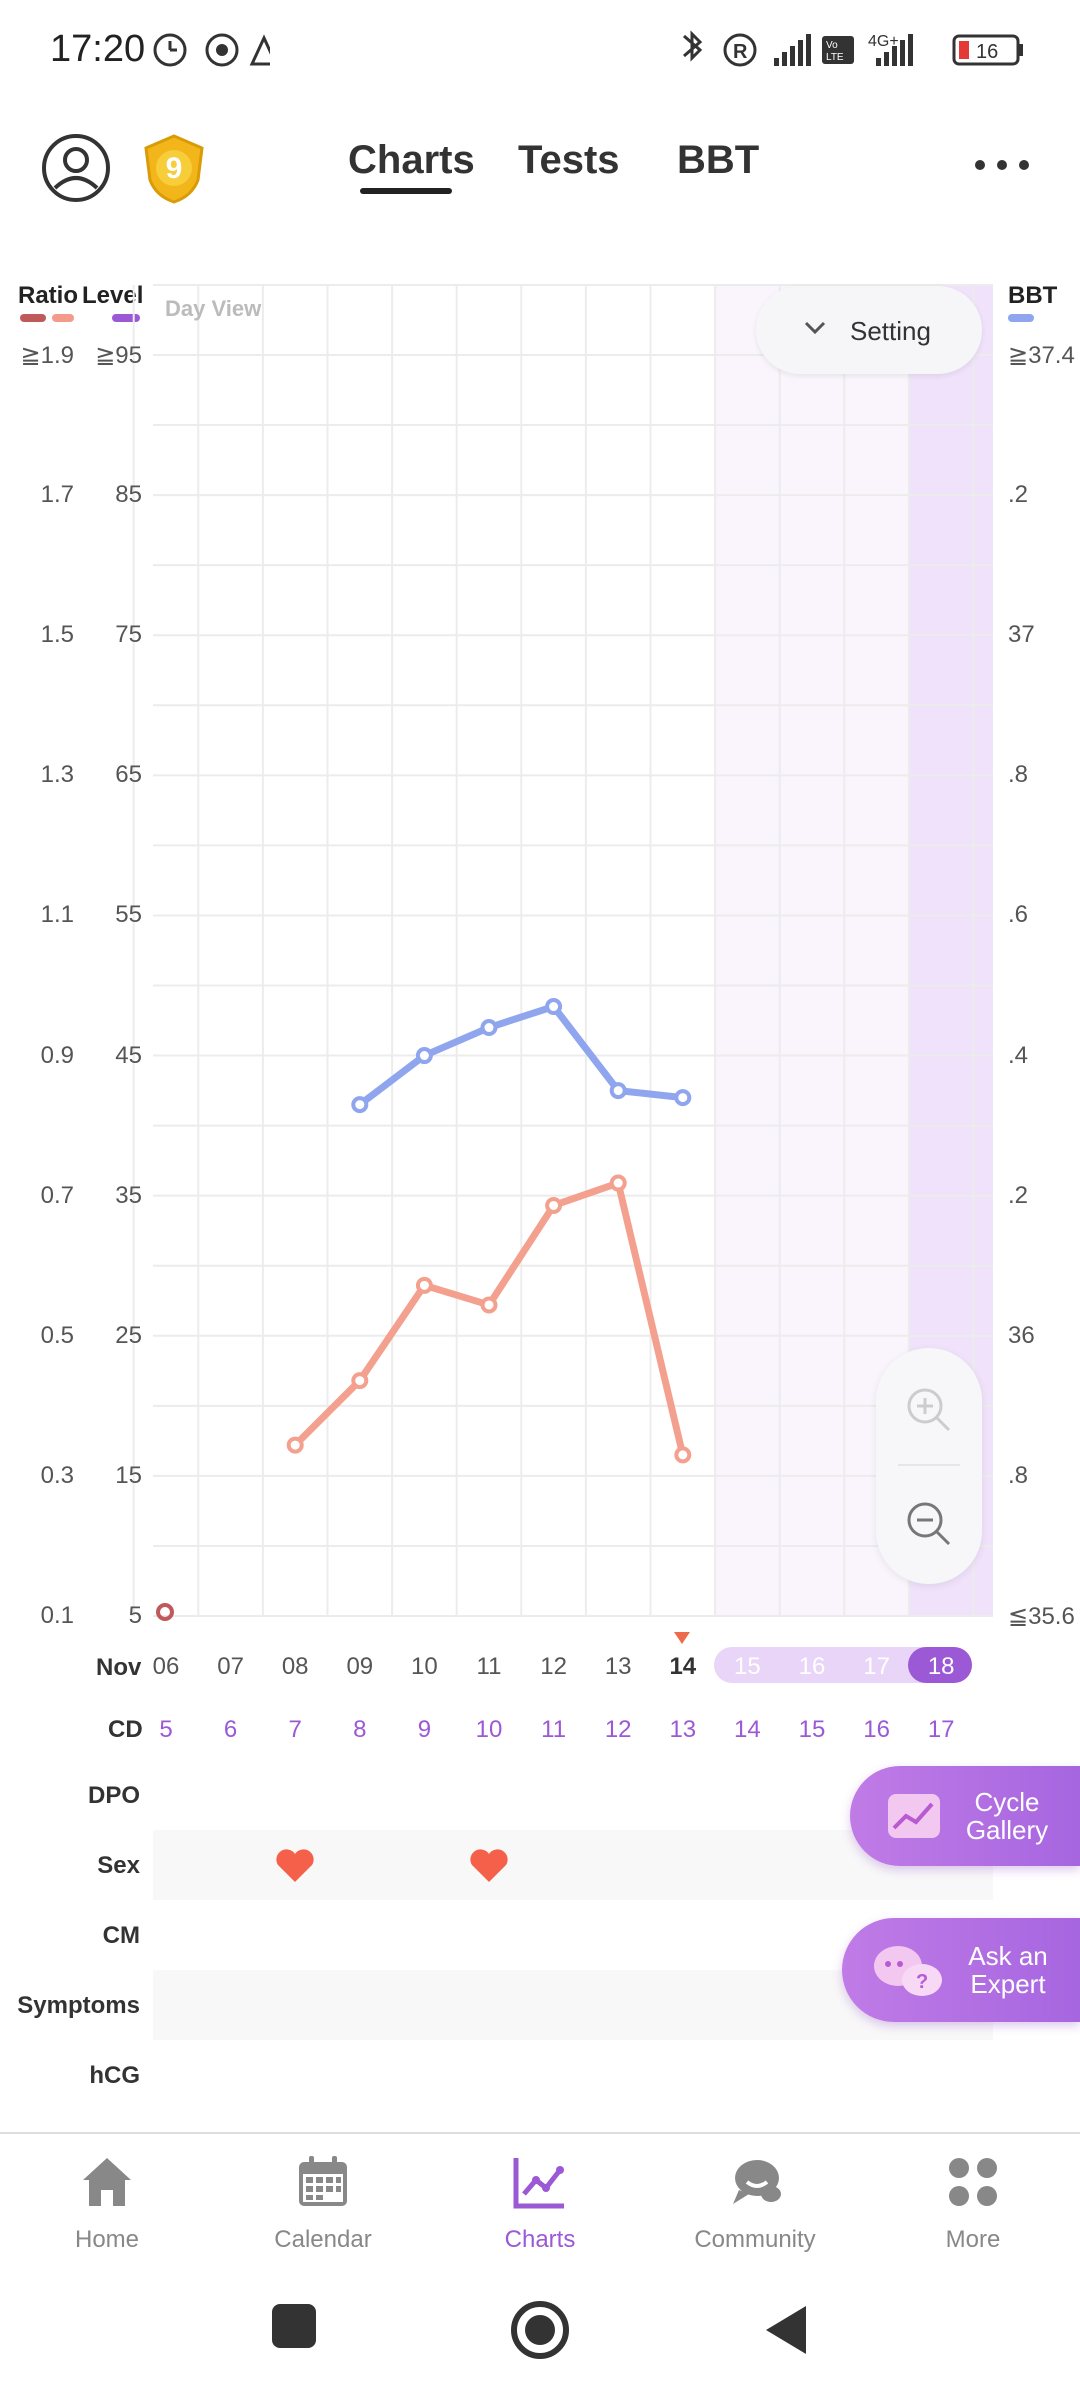 The height and width of the screenshot is (2400, 1080). Describe the element at coordinates (1018, 1475) in the screenshot. I see `bbt-tick: .8` at that location.